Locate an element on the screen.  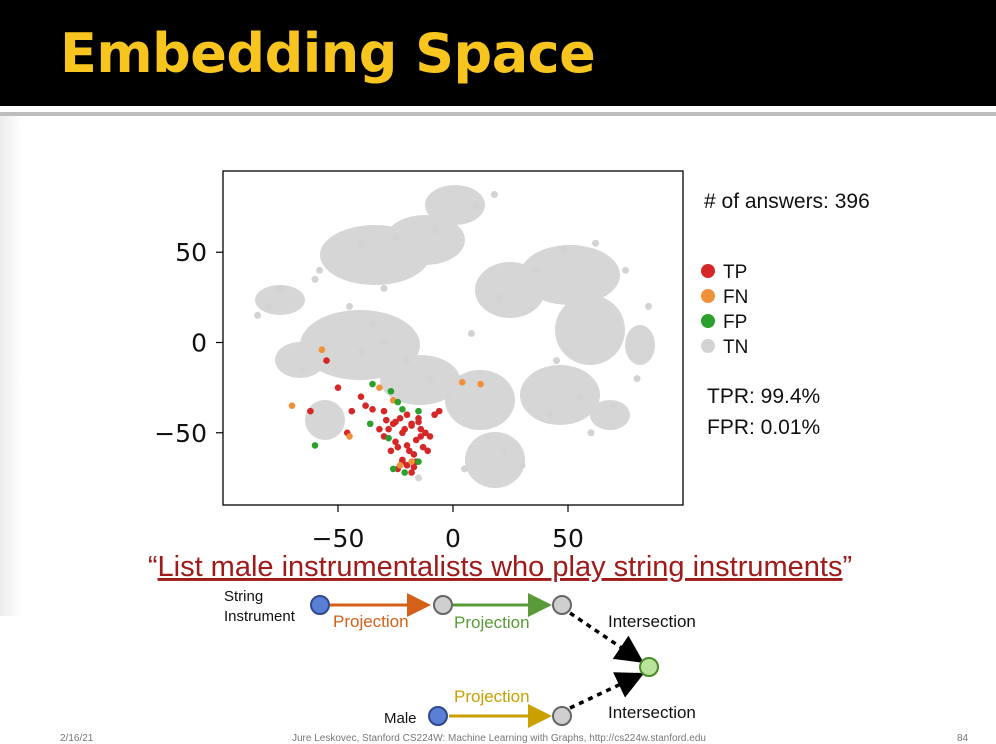
chart-legend: TP FN FP TN is located at coordinates (724, 310).